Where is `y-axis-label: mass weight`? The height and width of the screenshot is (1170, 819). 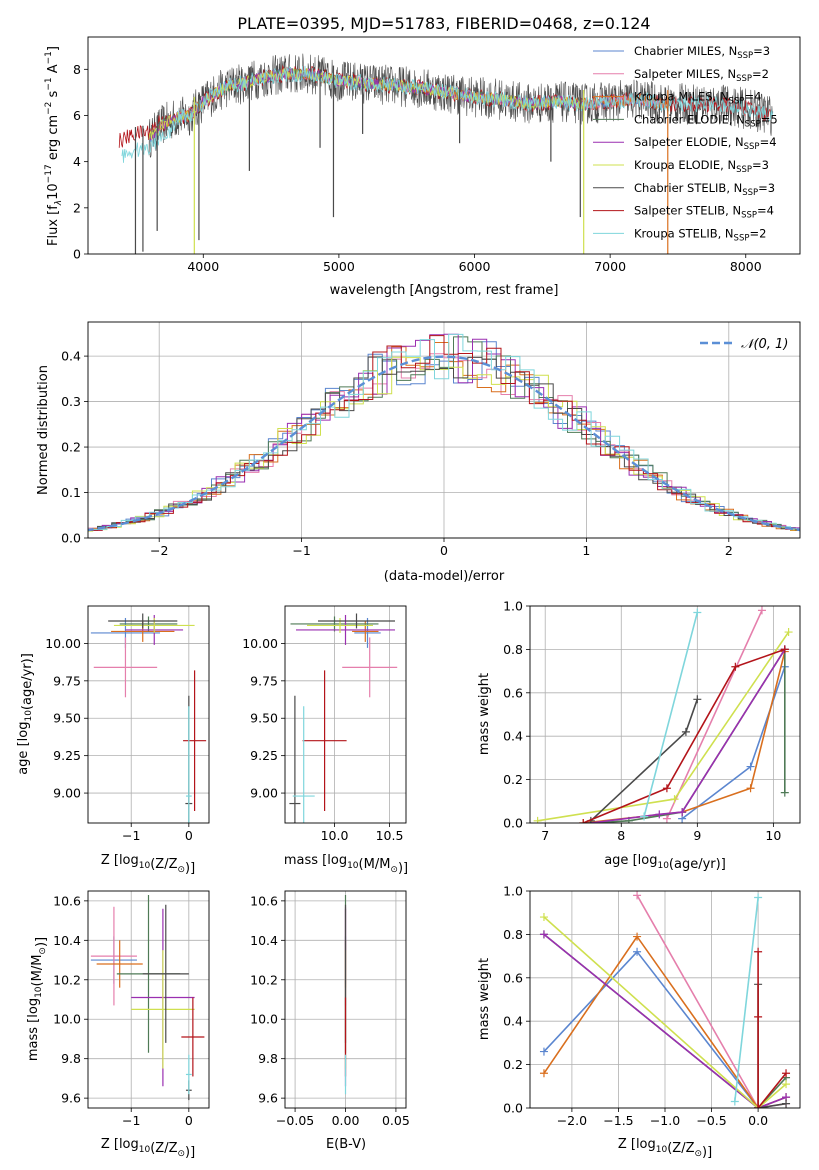
y-axis-label: mass weight is located at coordinates (484, 714).